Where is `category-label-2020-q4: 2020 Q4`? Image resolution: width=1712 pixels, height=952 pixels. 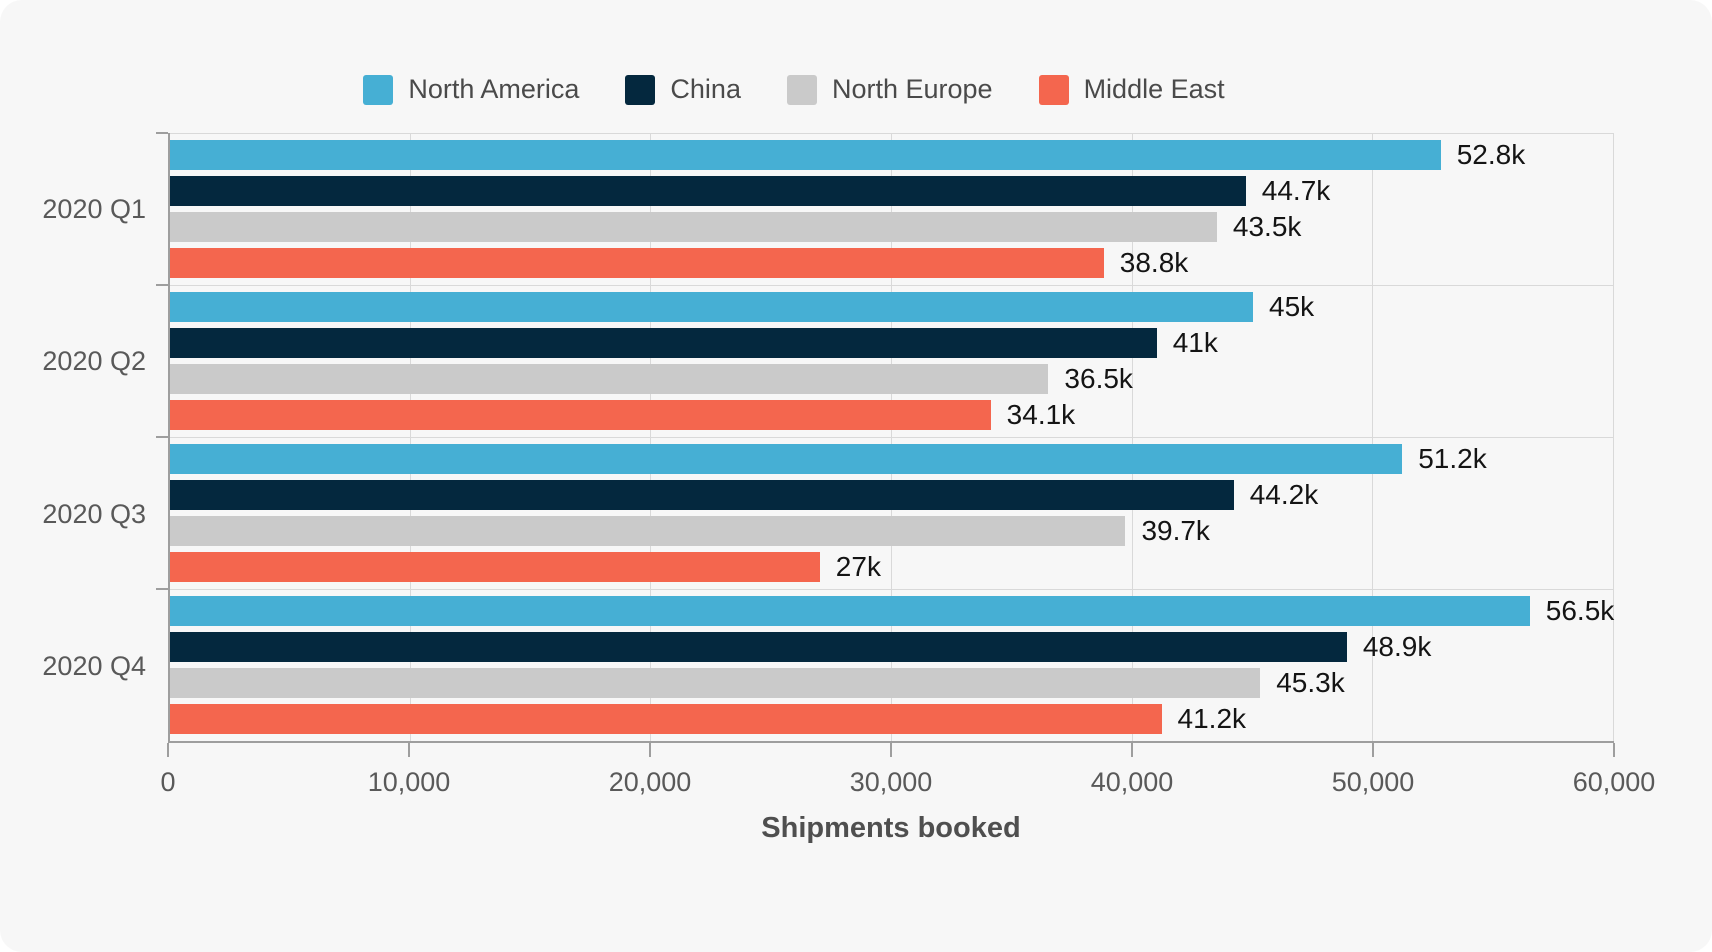 category-label-2020-q4: 2020 Q4 is located at coordinates (94, 666).